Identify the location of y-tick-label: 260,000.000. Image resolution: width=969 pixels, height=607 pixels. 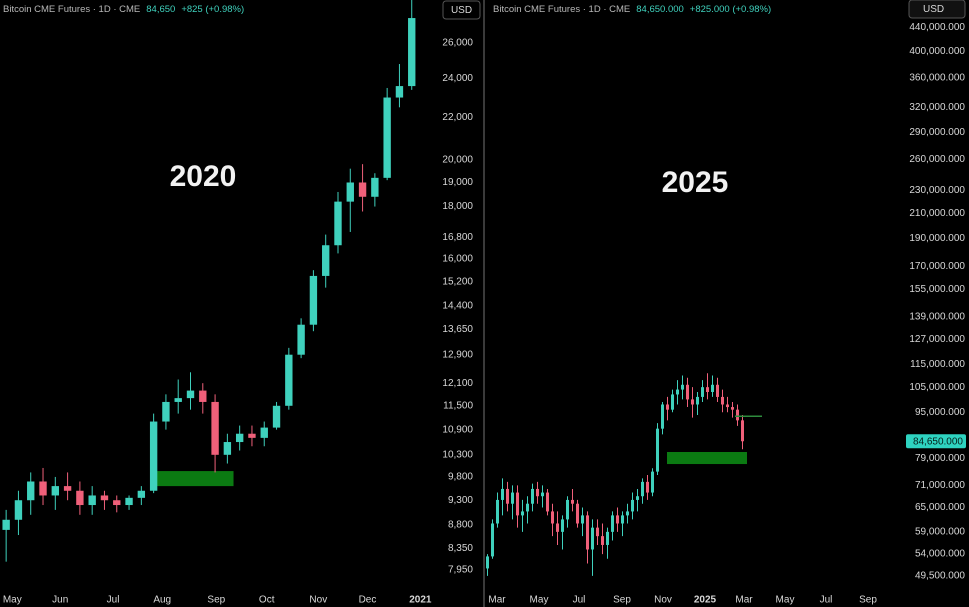
(937, 159).